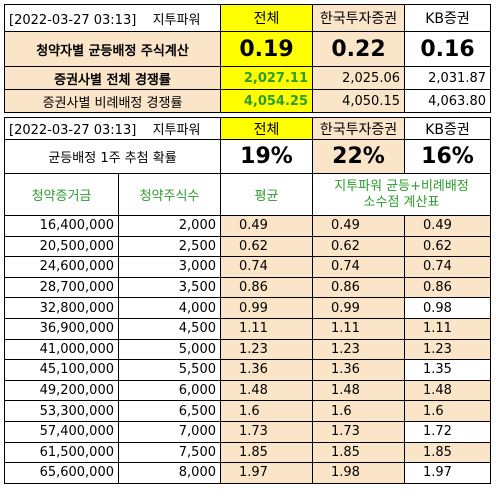 The height and width of the screenshot is (501, 496). What do you see at coordinates (447, 287) in the screenshot?
I see `kb-cell: 0.86` at bounding box center [447, 287].